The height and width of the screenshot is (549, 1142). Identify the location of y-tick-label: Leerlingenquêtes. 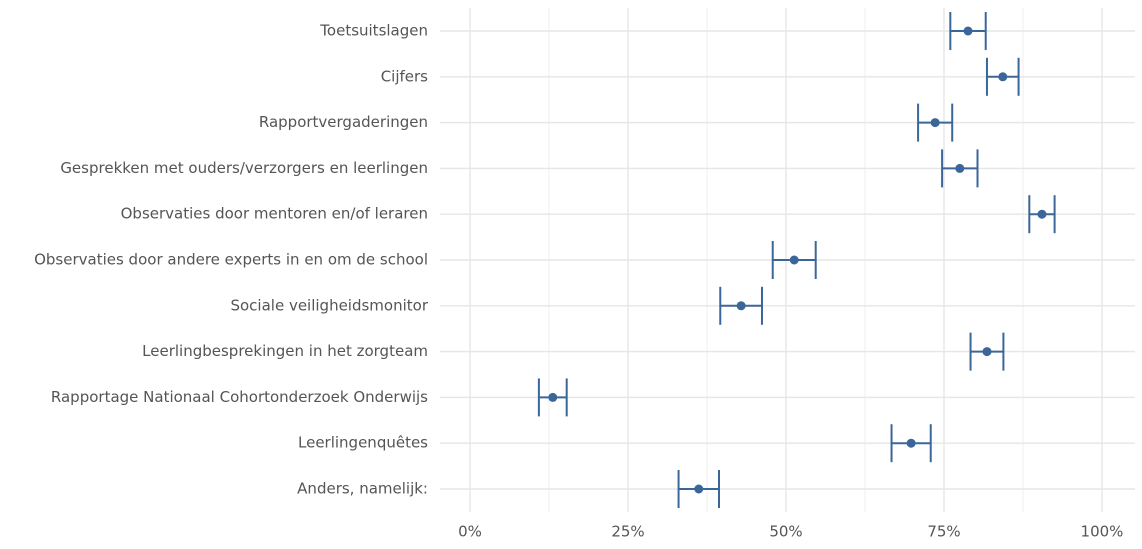
(363, 443).